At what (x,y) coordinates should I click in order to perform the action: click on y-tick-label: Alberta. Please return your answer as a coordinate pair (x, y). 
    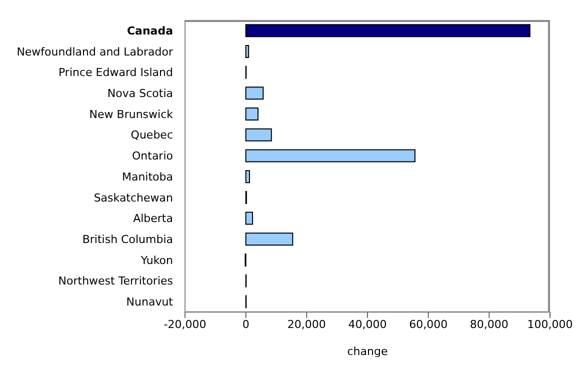
    Looking at the image, I should click on (153, 219).